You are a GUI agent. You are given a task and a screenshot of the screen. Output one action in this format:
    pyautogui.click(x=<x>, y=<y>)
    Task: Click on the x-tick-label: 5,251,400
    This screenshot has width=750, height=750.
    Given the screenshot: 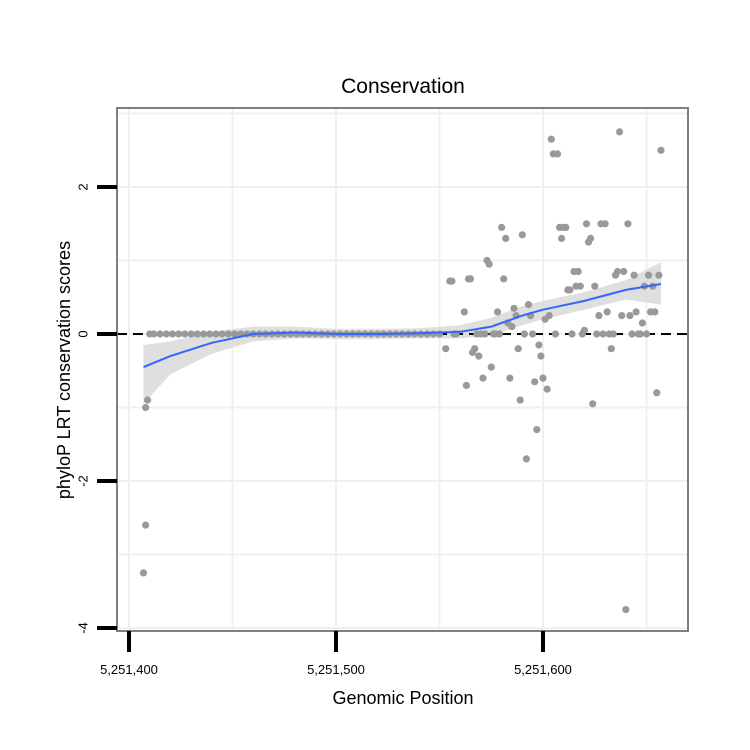 What is the action you would take?
    pyautogui.click(x=129, y=669)
    